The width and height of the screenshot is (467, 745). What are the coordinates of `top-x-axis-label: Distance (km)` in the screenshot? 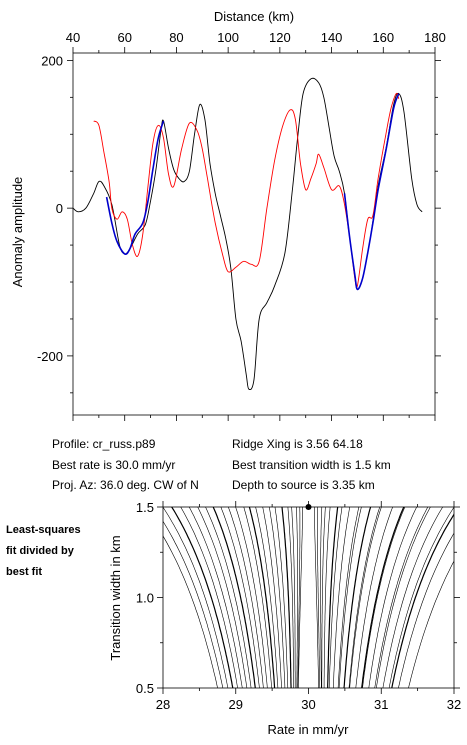 It's located at (254, 16).